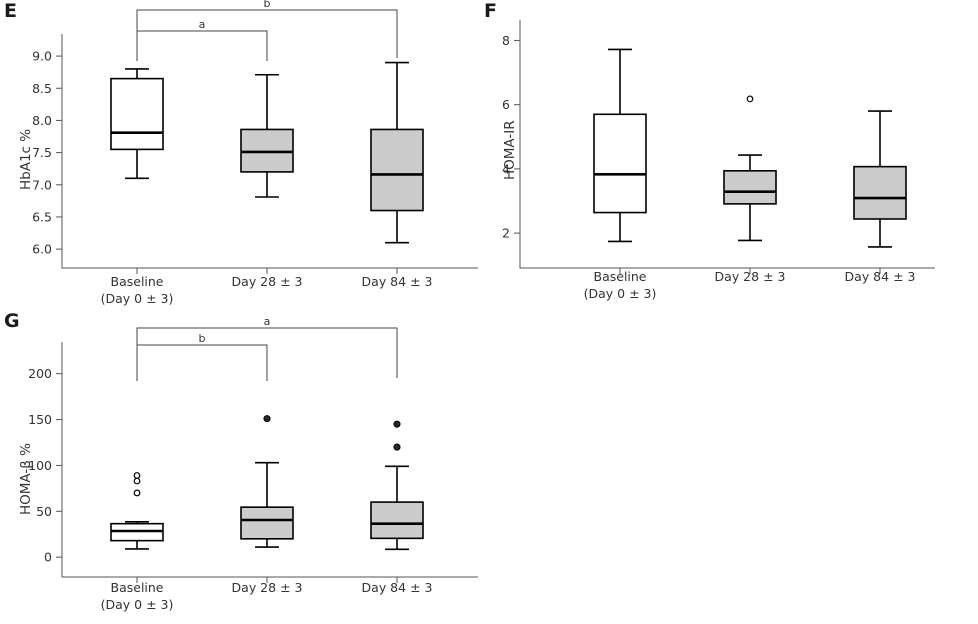 Image resolution: width=978 pixels, height=624 pixels. Describe the element at coordinates (42, 88) in the screenshot. I see `y-tick-label-E: 8.5` at that location.